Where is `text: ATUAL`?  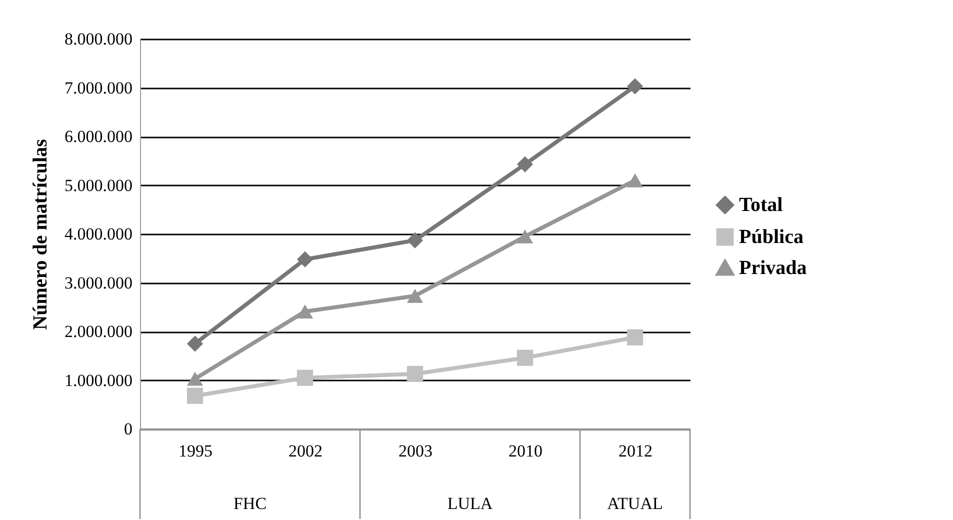 text: ATUAL is located at coordinates (635, 503).